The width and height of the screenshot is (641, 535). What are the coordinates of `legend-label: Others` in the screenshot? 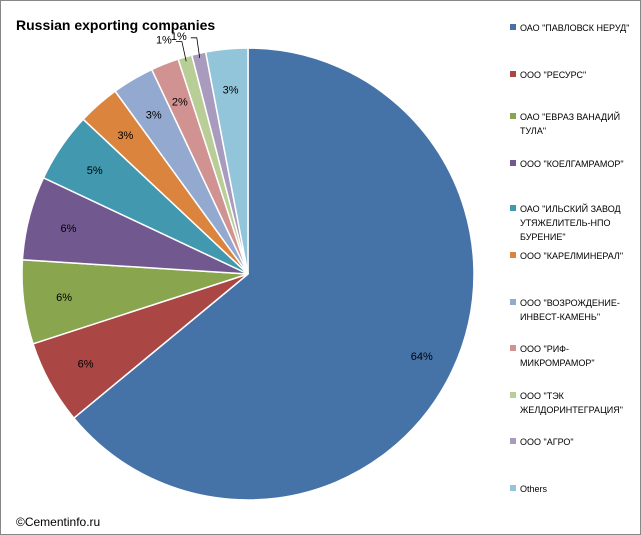 It's located at (534, 489).